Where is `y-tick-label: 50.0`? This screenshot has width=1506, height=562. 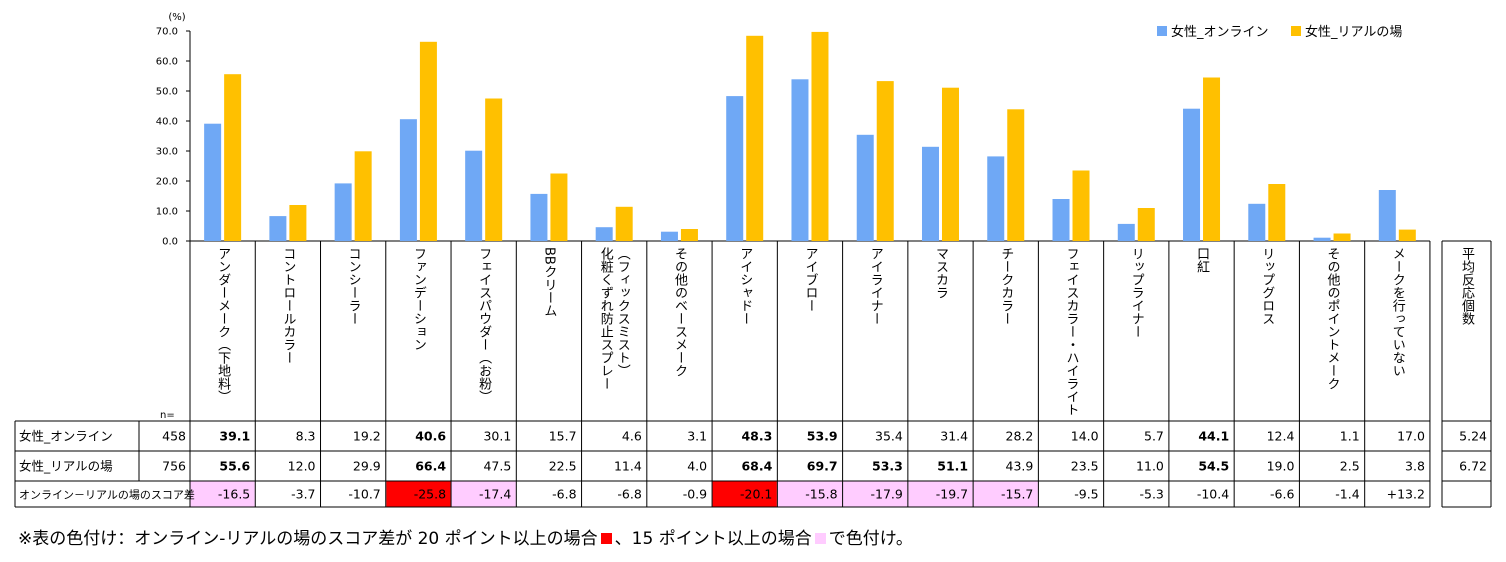 y-tick-label: 50.0 is located at coordinates (167, 92).